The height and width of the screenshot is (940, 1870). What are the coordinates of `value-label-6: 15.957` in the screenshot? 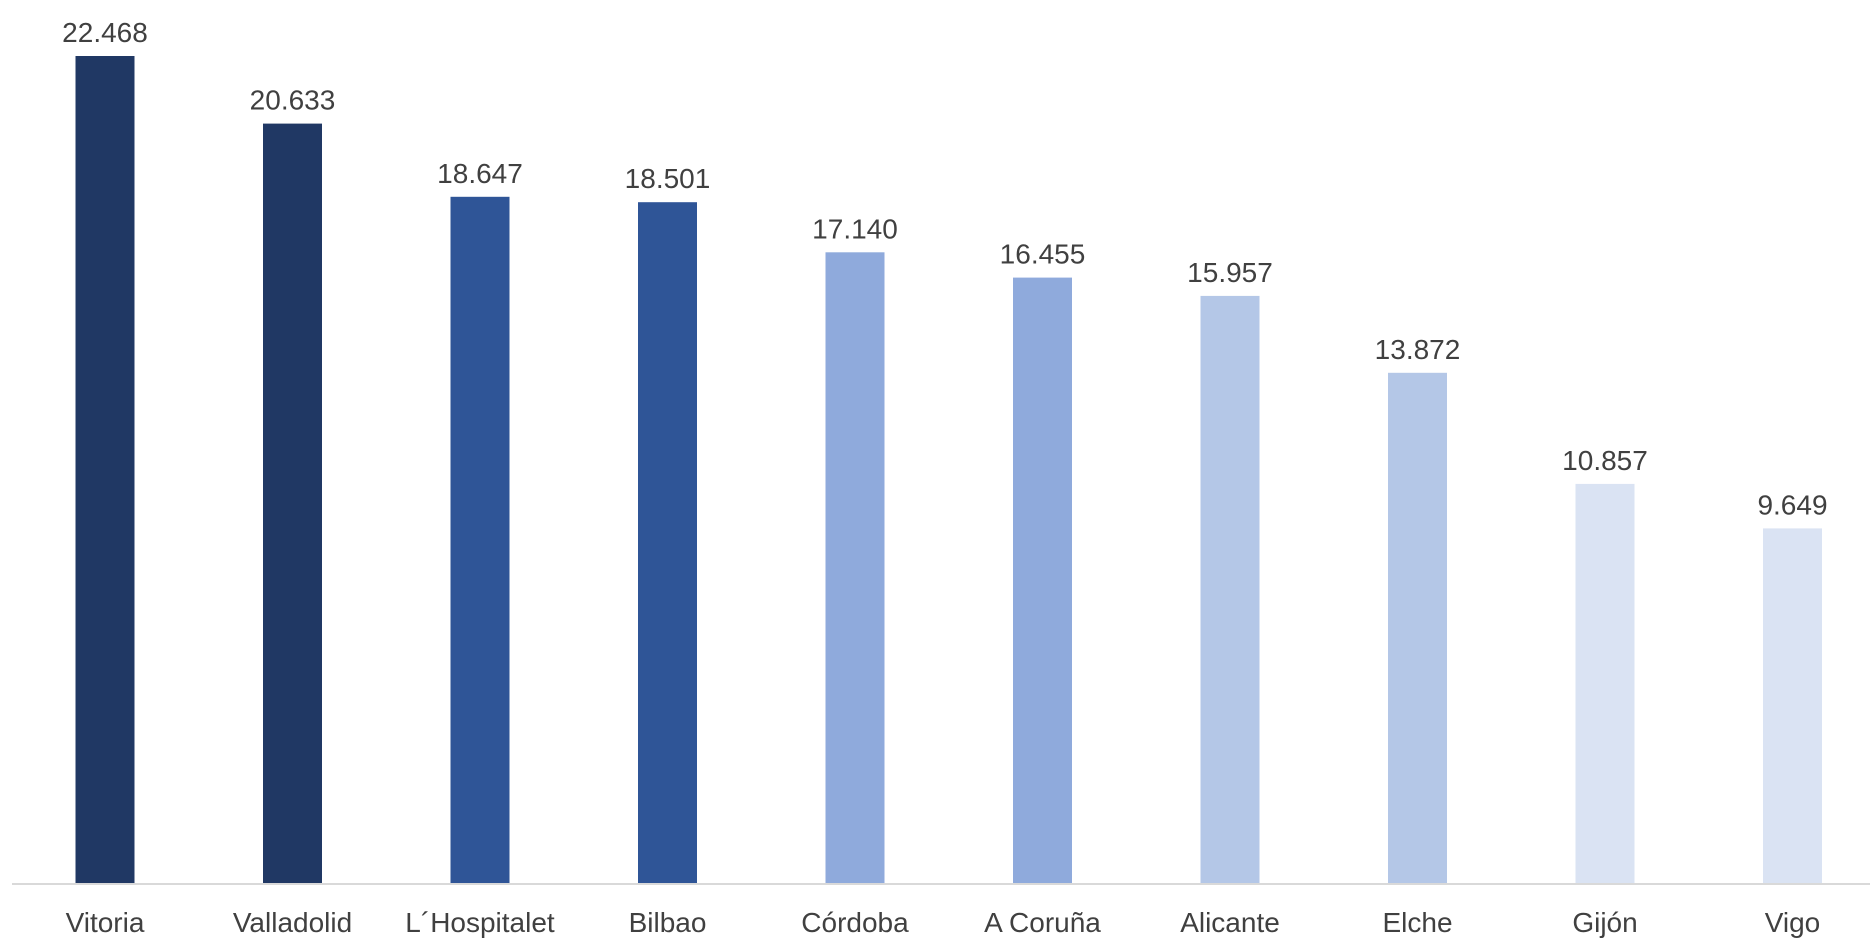 It's located at (1230, 272).